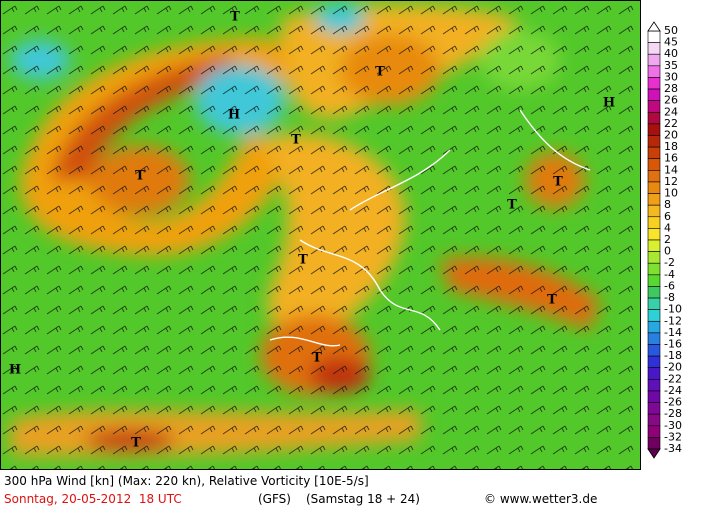  What do you see at coordinates (669, 262) in the screenshot?
I see `colorbar-label: -2` at bounding box center [669, 262].